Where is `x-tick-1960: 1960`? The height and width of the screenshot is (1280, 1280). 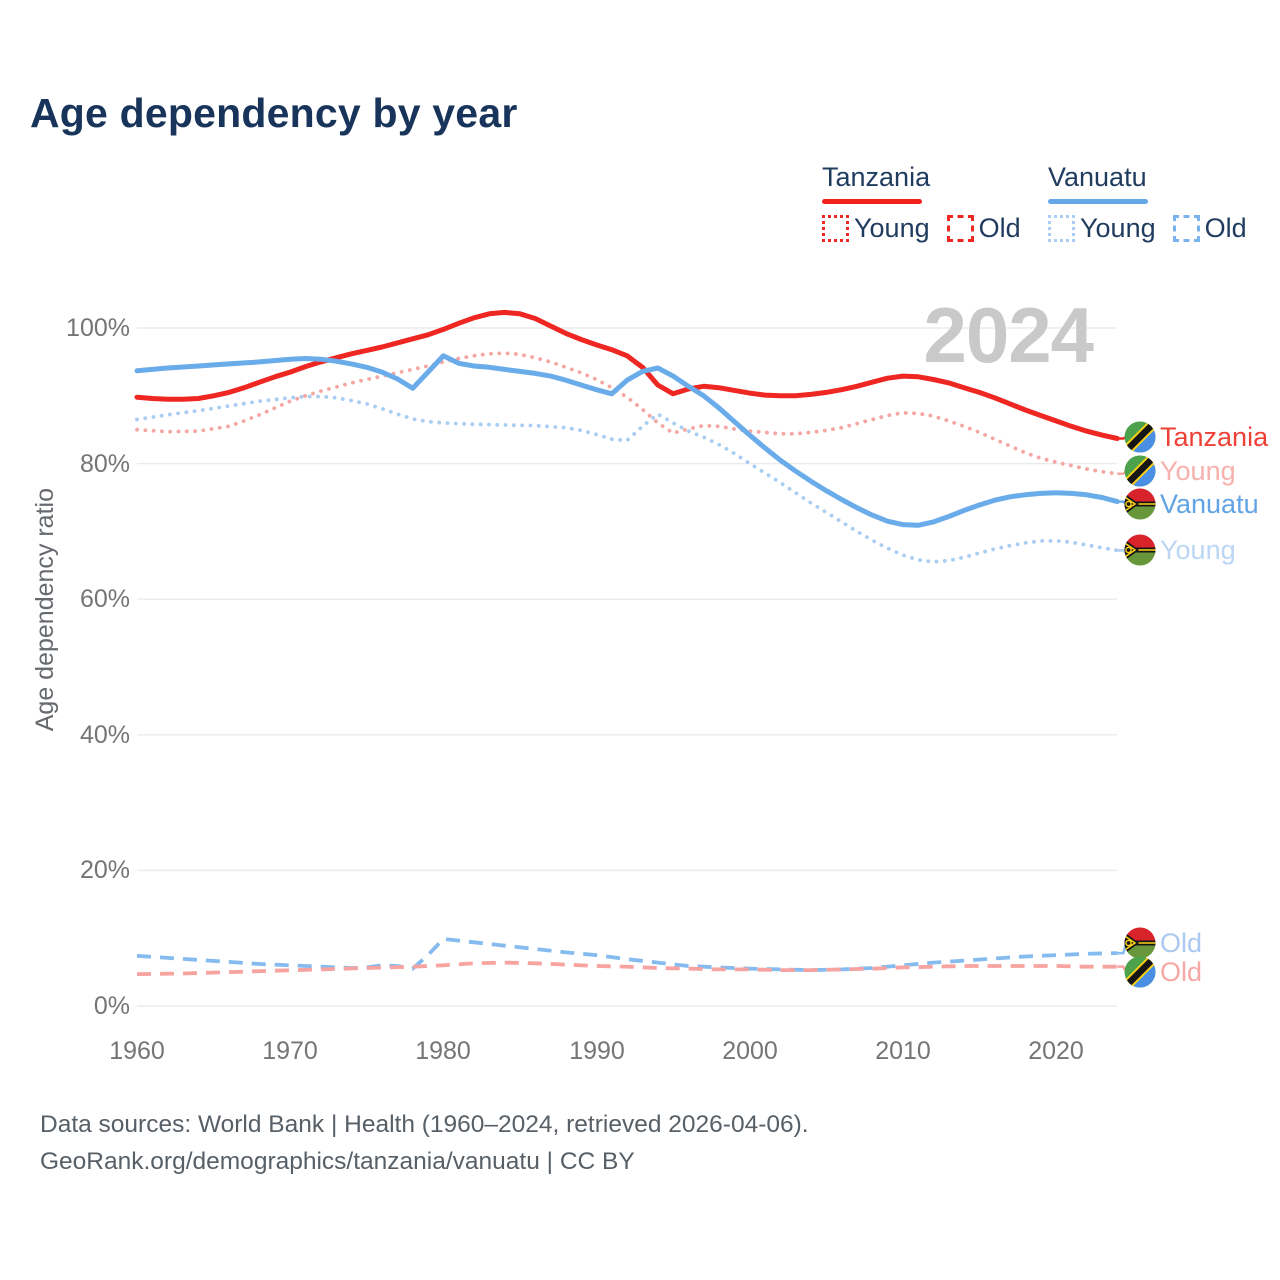 x-tick-1960: 1960 is located at coordinates (137, 1051).